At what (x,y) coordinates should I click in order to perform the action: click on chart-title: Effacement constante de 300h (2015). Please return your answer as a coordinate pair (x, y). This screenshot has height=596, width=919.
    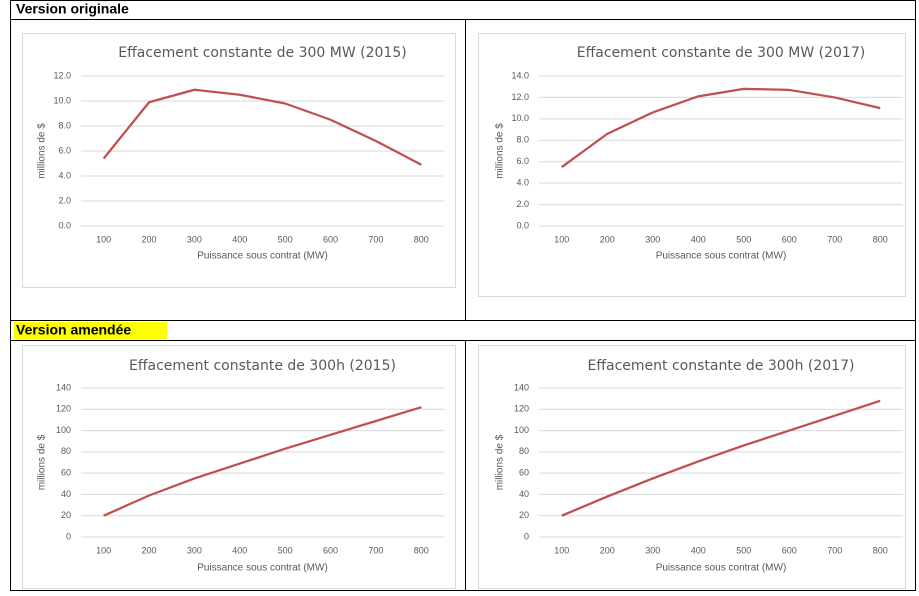
    Looking at the image, I should click on (262, 366).